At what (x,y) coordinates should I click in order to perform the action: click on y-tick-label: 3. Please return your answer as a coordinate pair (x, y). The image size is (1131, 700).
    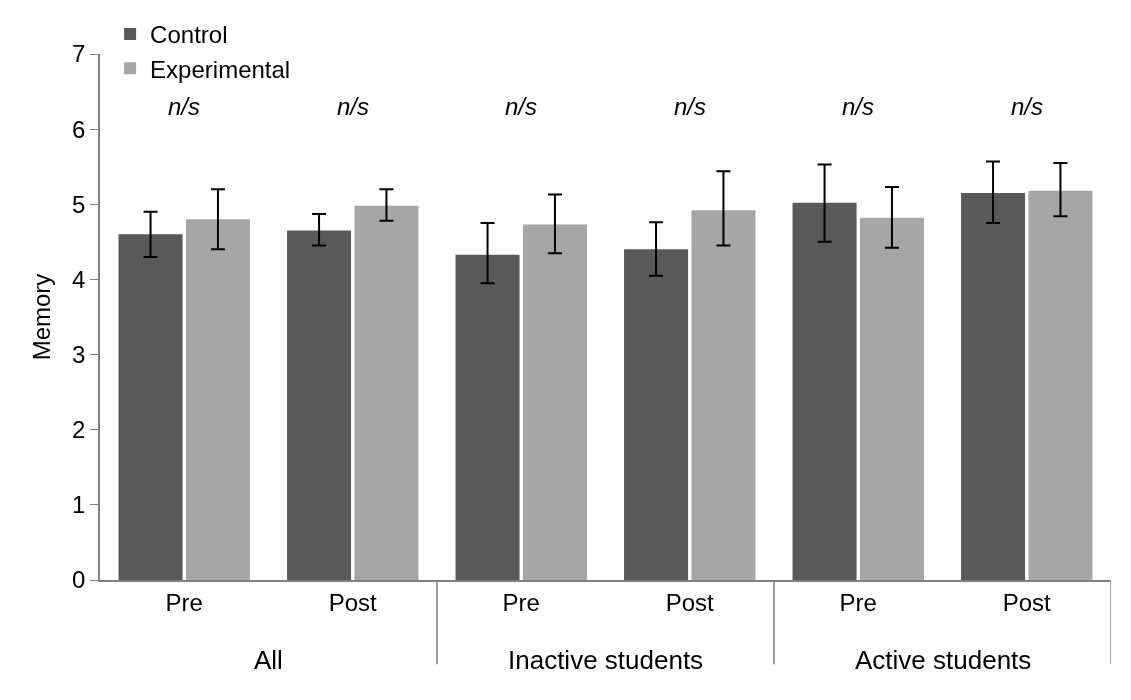
    Looking at the image, I should click on (79, 354).